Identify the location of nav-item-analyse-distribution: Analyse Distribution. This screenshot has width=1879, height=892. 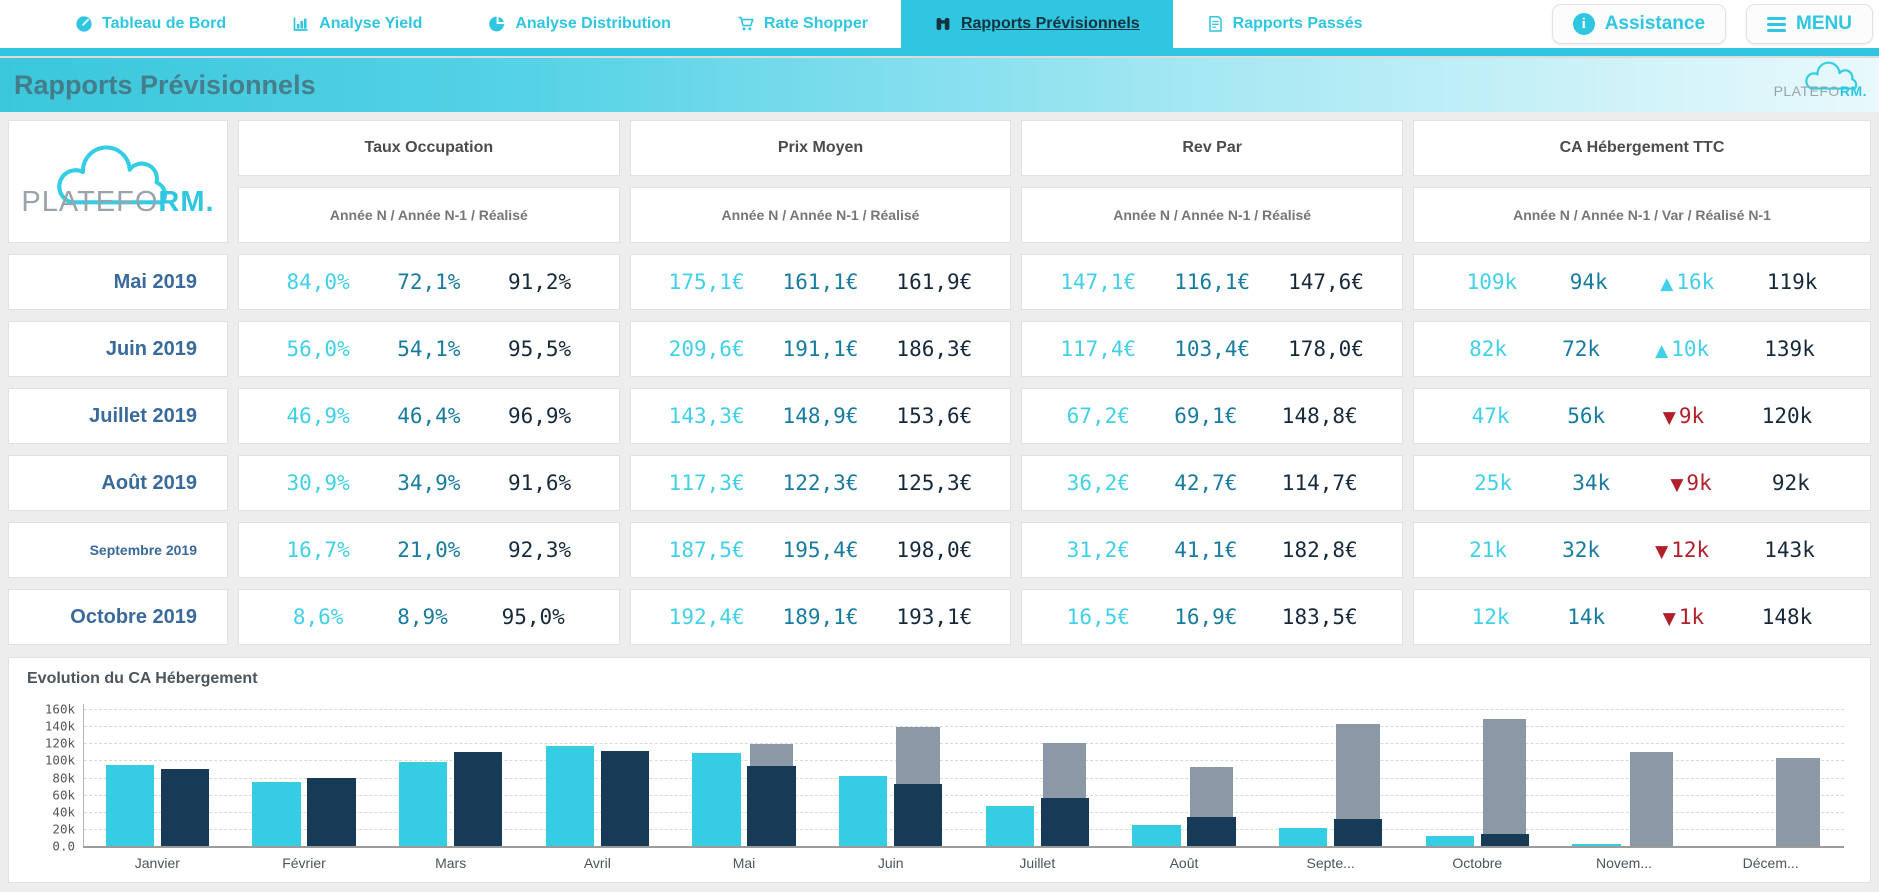
(579, 24).